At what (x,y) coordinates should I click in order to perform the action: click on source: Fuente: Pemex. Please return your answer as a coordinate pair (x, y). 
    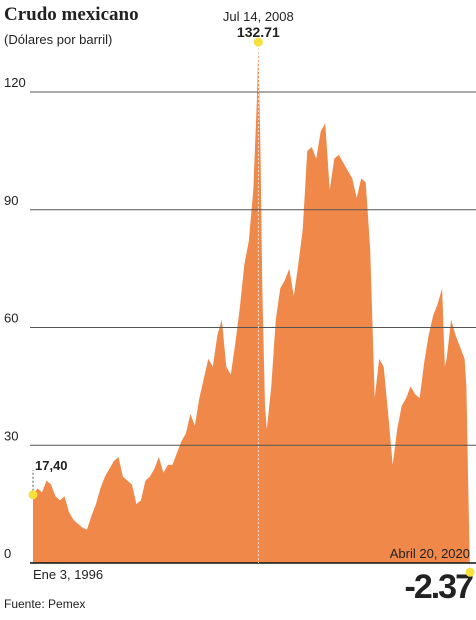
    Looking at the image, I should click on (44, 604).